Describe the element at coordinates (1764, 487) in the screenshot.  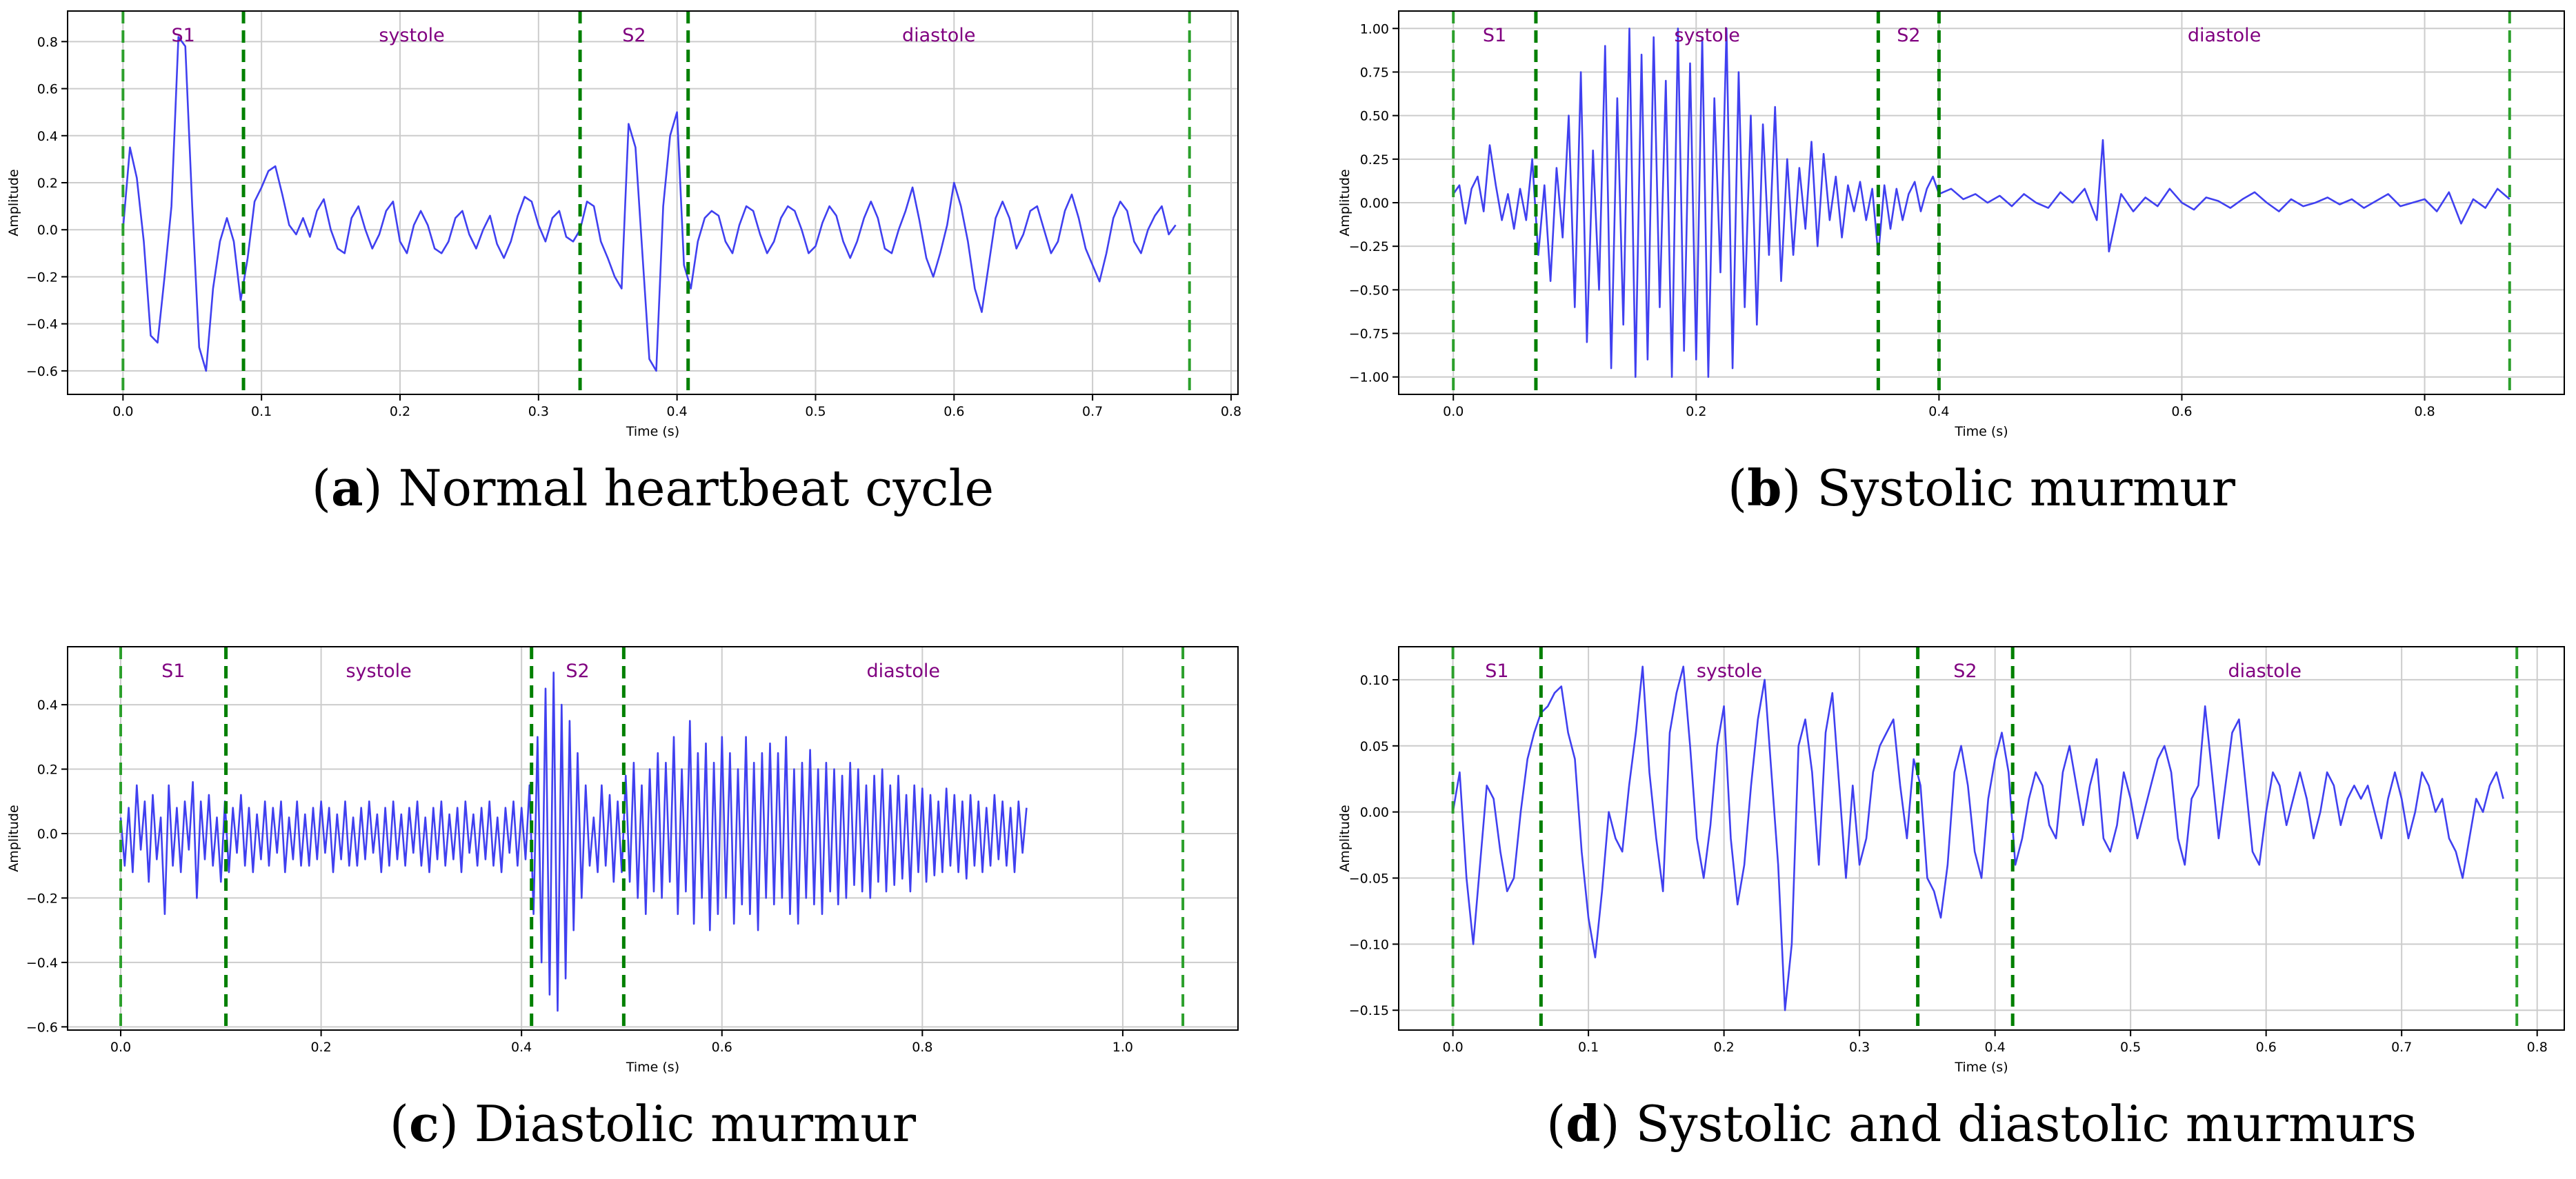
I see `caption-letter: b` at that location.